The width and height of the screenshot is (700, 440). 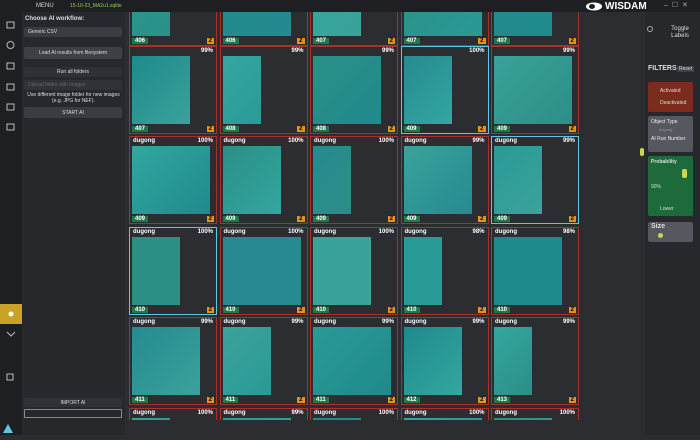 I want to click on icon-bar, so click(x=11, y=223).